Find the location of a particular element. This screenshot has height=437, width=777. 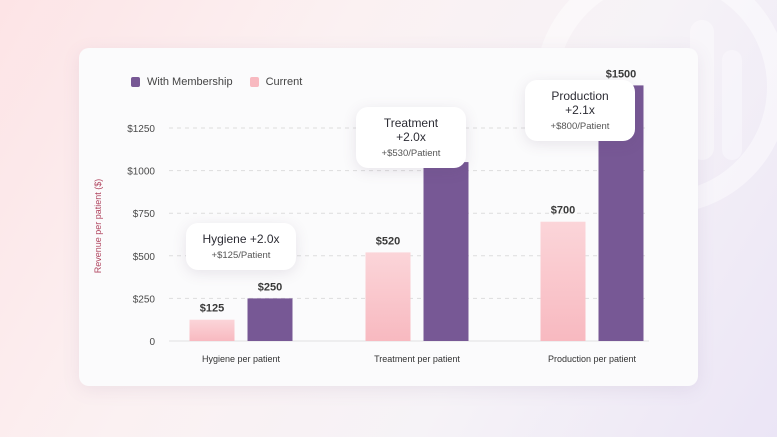

chart-legend: With Membership Current is located at coordinates (225, 82).